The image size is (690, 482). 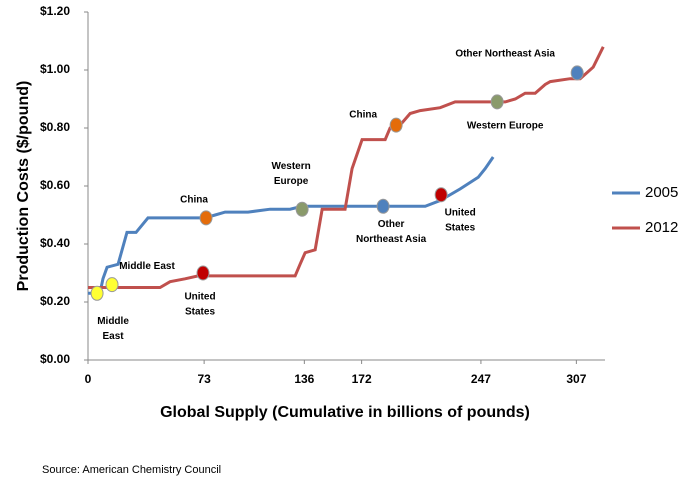 I want to click on y-tick-label: $0.20, so click(x=55, y=301).